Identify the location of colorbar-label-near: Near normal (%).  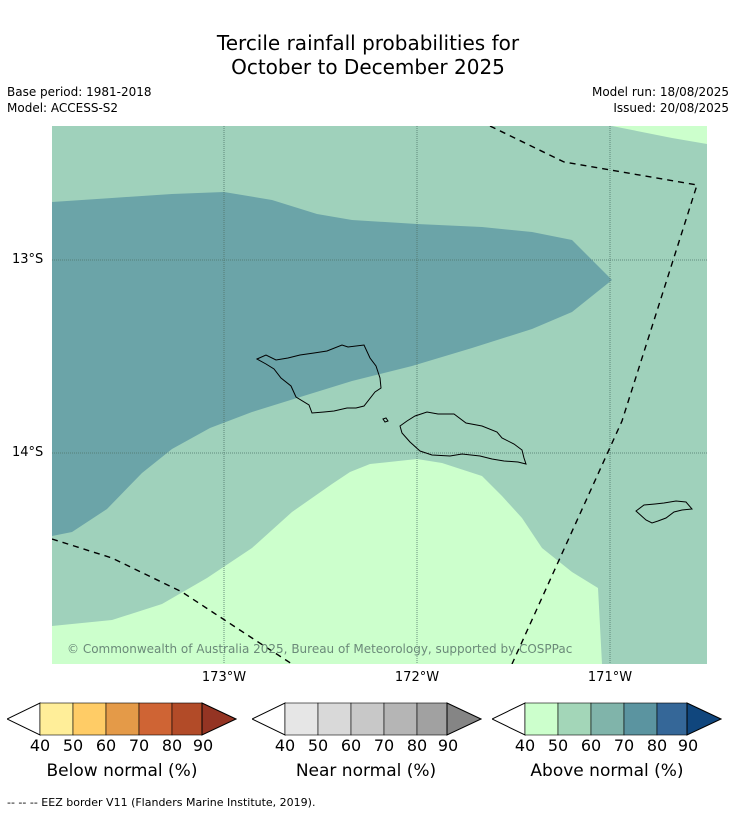
(366, 771).